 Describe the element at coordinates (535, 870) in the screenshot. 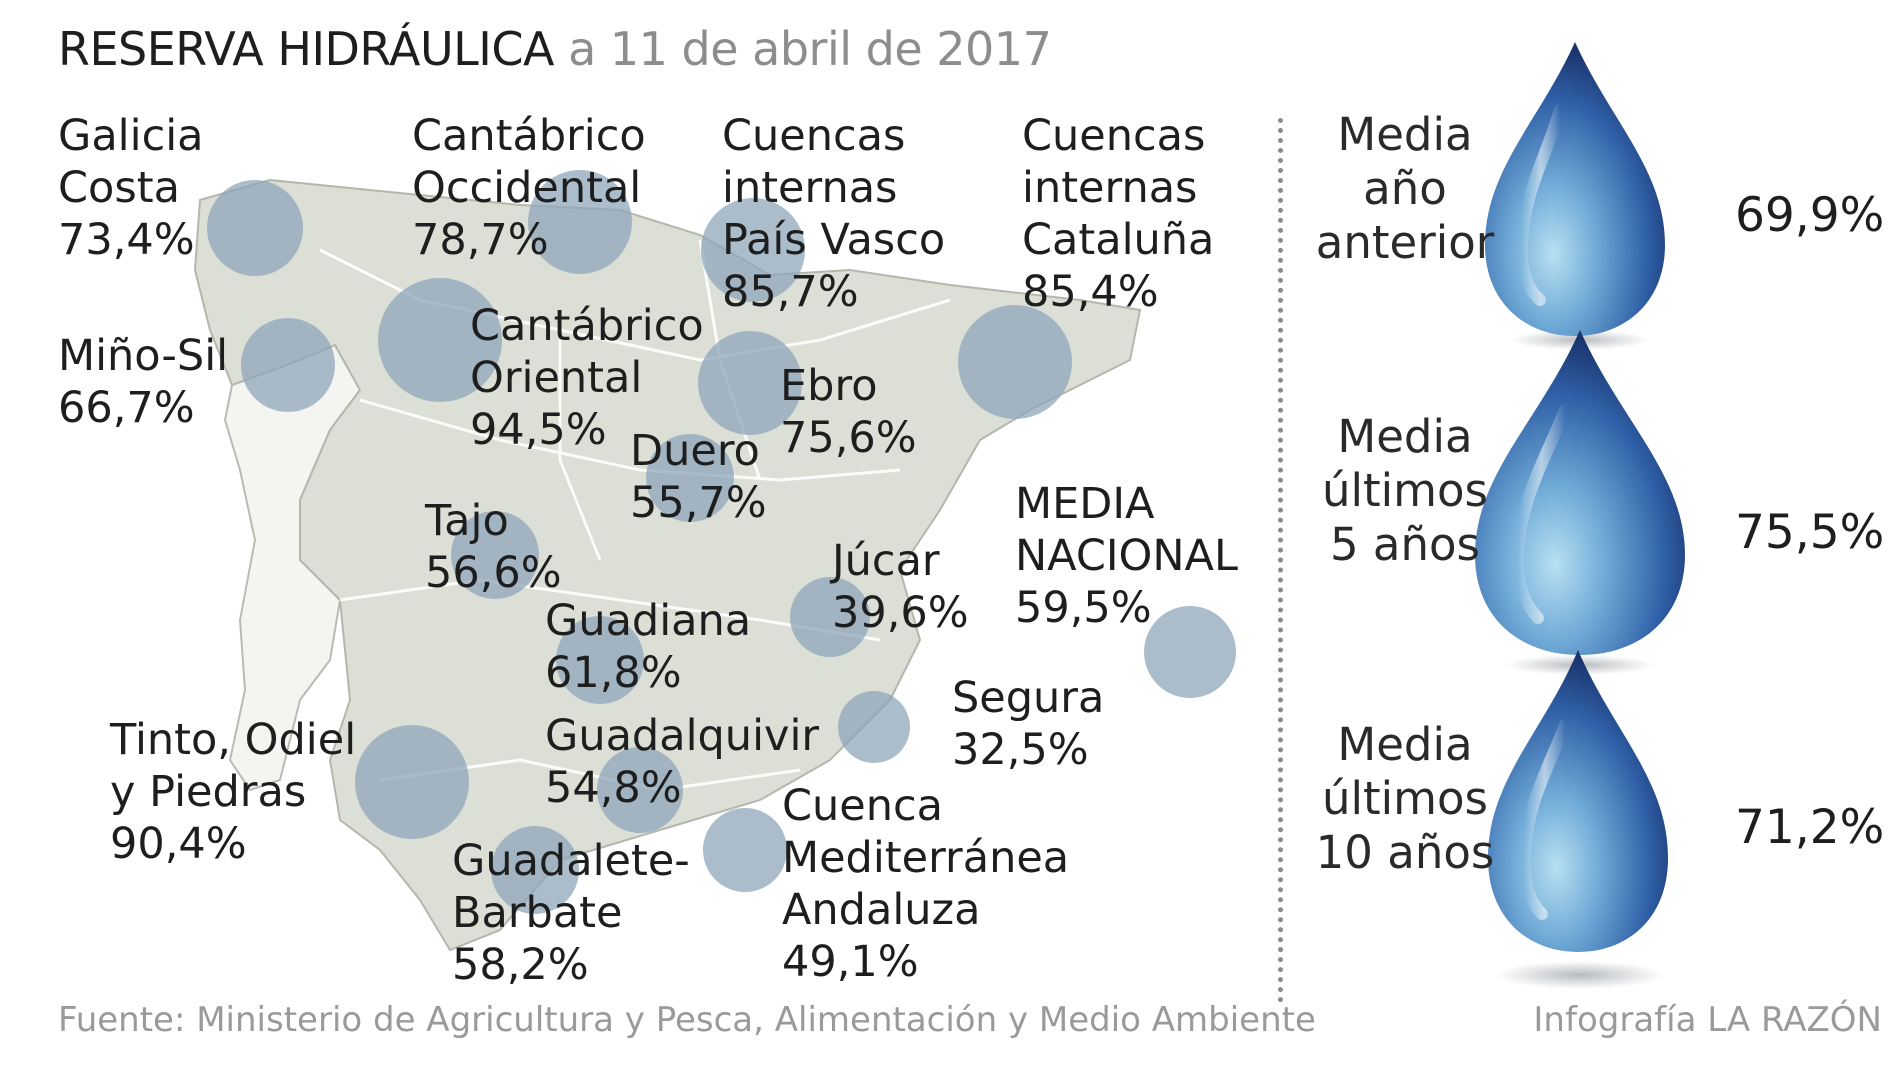

I see `circle-guadalete-barbate` at that location.